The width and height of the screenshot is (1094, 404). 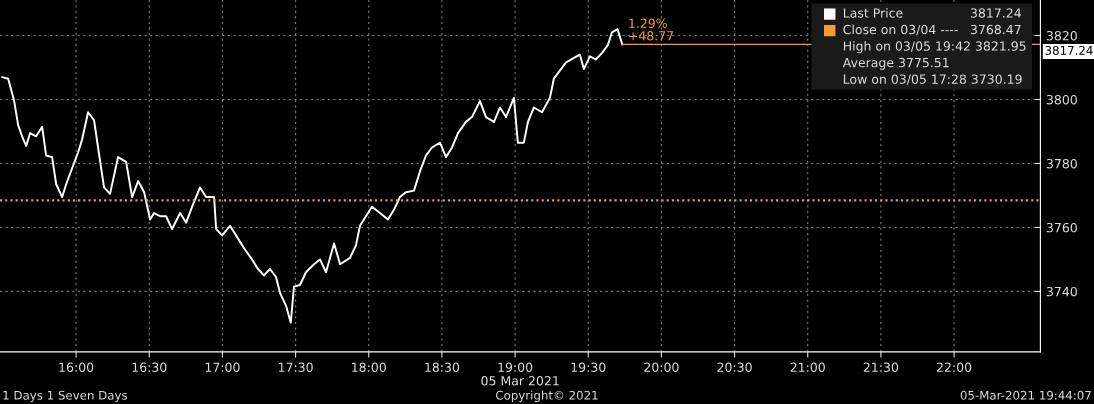 I want to click on x-tick-label: 16:00, so click(x=76, y=367).